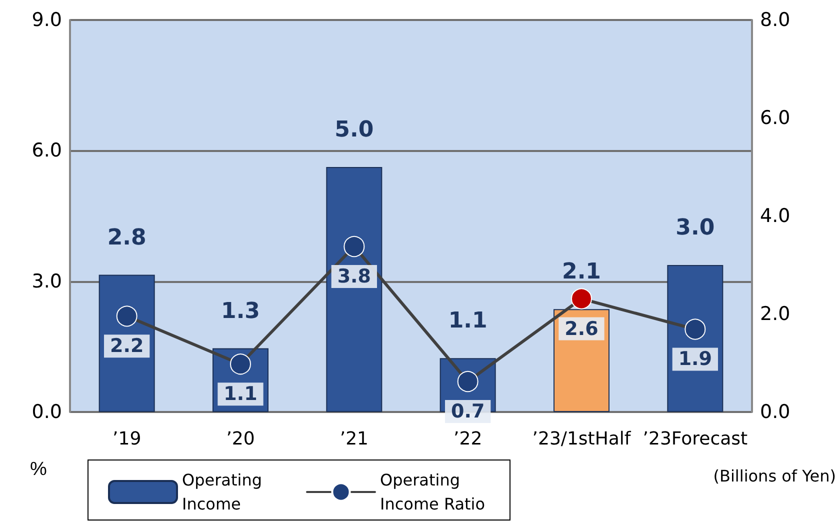  I want to click on data-label: 3.0, so click(695, 228).